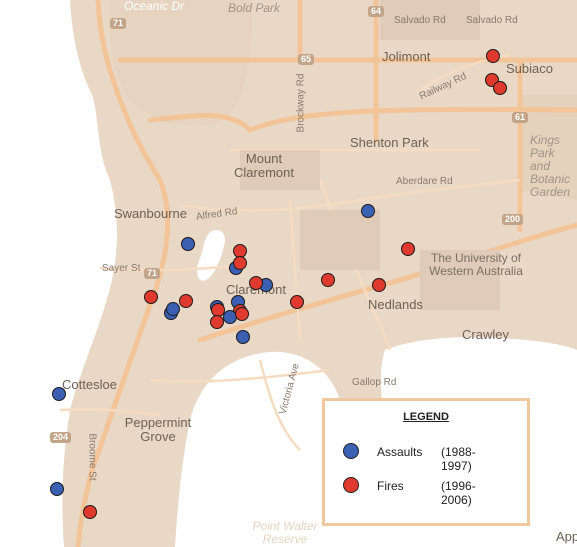 The height and width of the screenshot is (547, 577). What do you see at coordinates (458, 459) in the screenshot?
I see `legend-assaults-period: (1988-1997)` at bounding box center [458, 459].